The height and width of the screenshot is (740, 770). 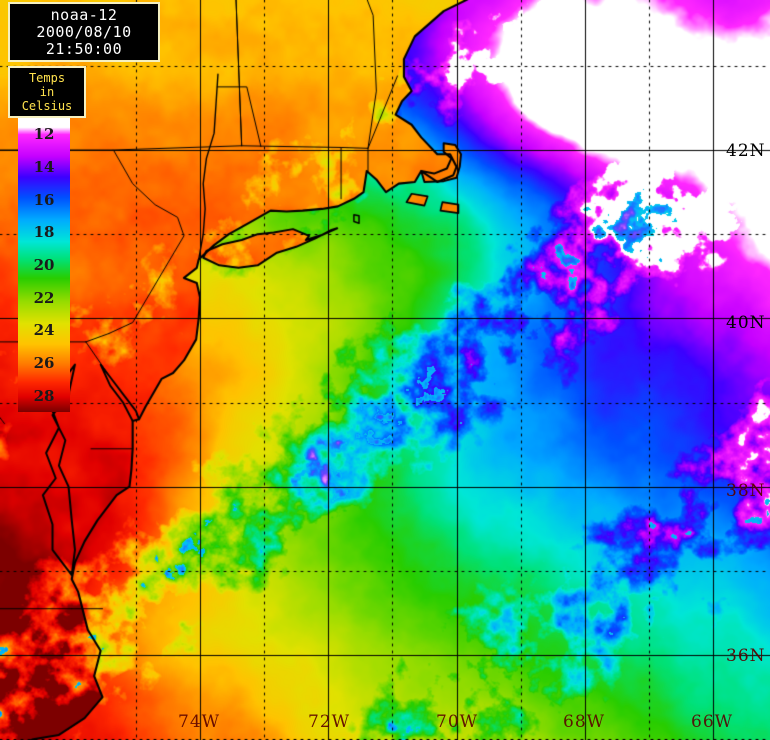 I want to click on colorbar-tick-18: 18, so click(x=44, y=232).